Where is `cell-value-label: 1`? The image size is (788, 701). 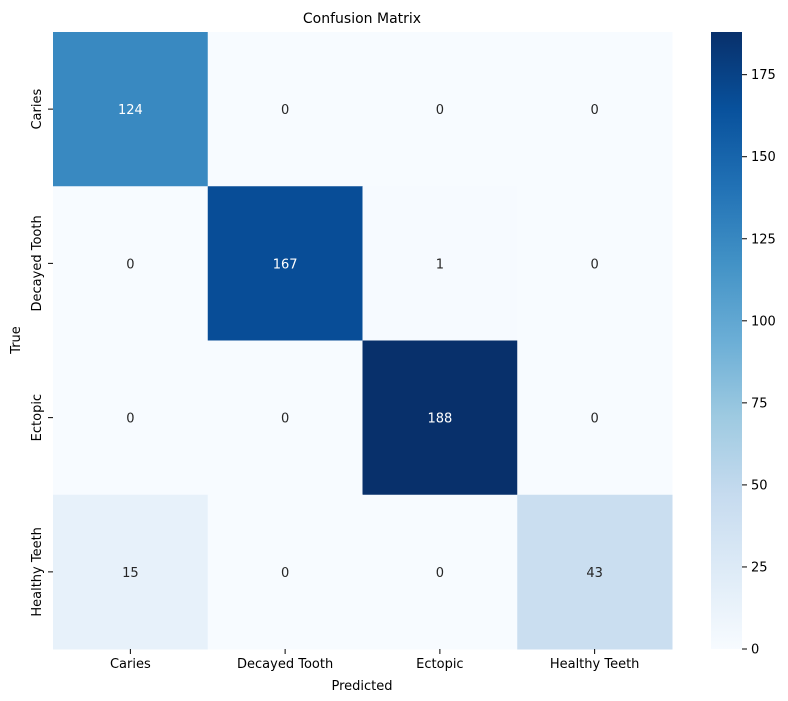 cell-value-label: 1 is located at coordinates (440, 264).